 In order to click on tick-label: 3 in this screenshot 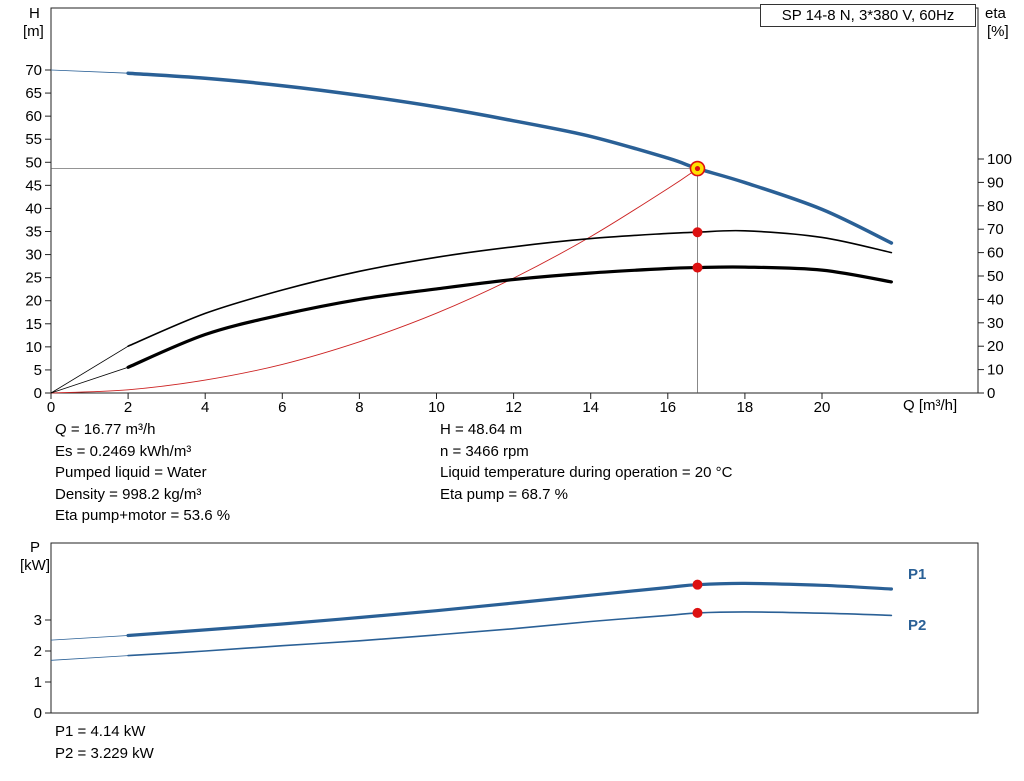, I will do `click(38, 620)`.